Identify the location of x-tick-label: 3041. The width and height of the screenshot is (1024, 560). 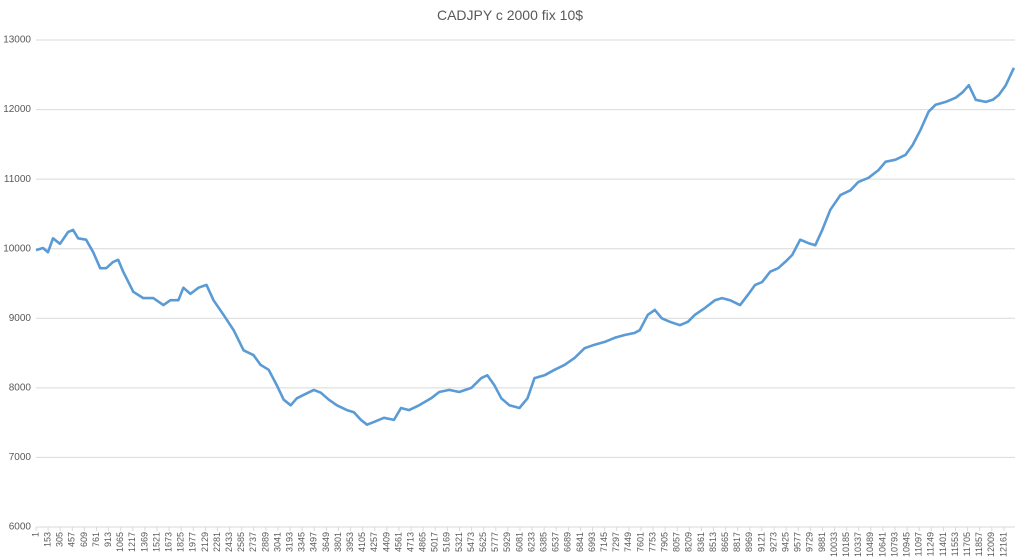
(277, 542).